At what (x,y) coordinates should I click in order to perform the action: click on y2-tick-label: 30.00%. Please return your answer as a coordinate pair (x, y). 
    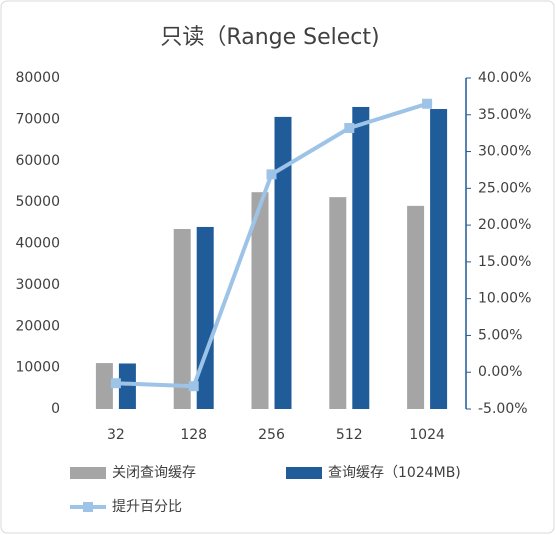
    Looking at the image, I should click on (504, 152).